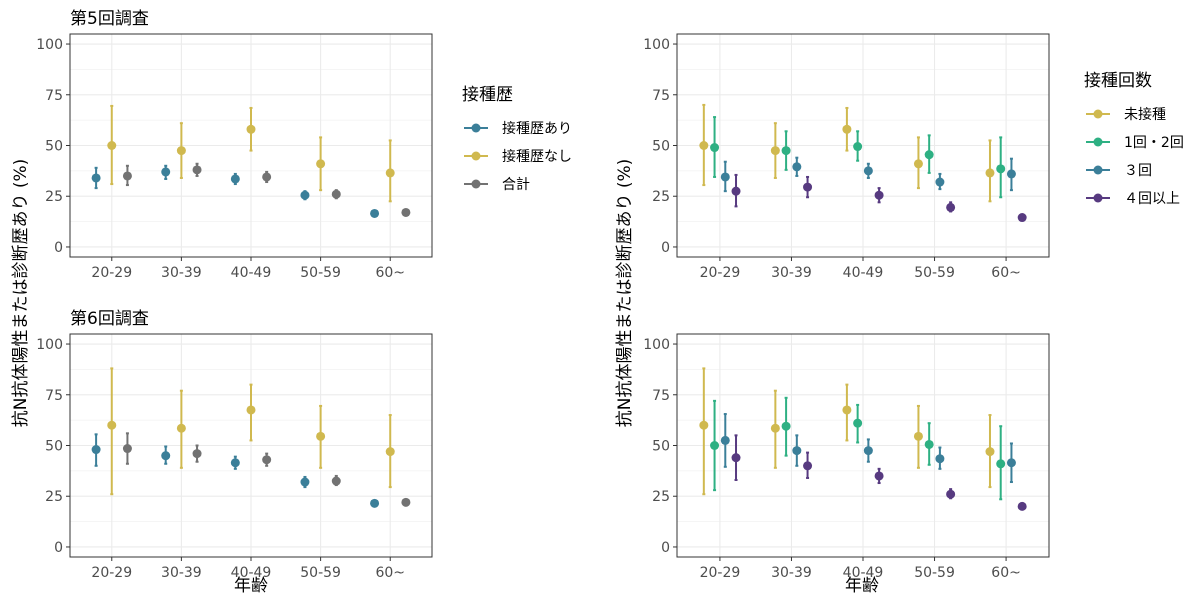 The height and width of the screenshot is (598, 1196). What do you see at coordinates (862, 586) in the screenshot?
I see `x-axis-title-right: 年齢` at bounding box center [862, 586].